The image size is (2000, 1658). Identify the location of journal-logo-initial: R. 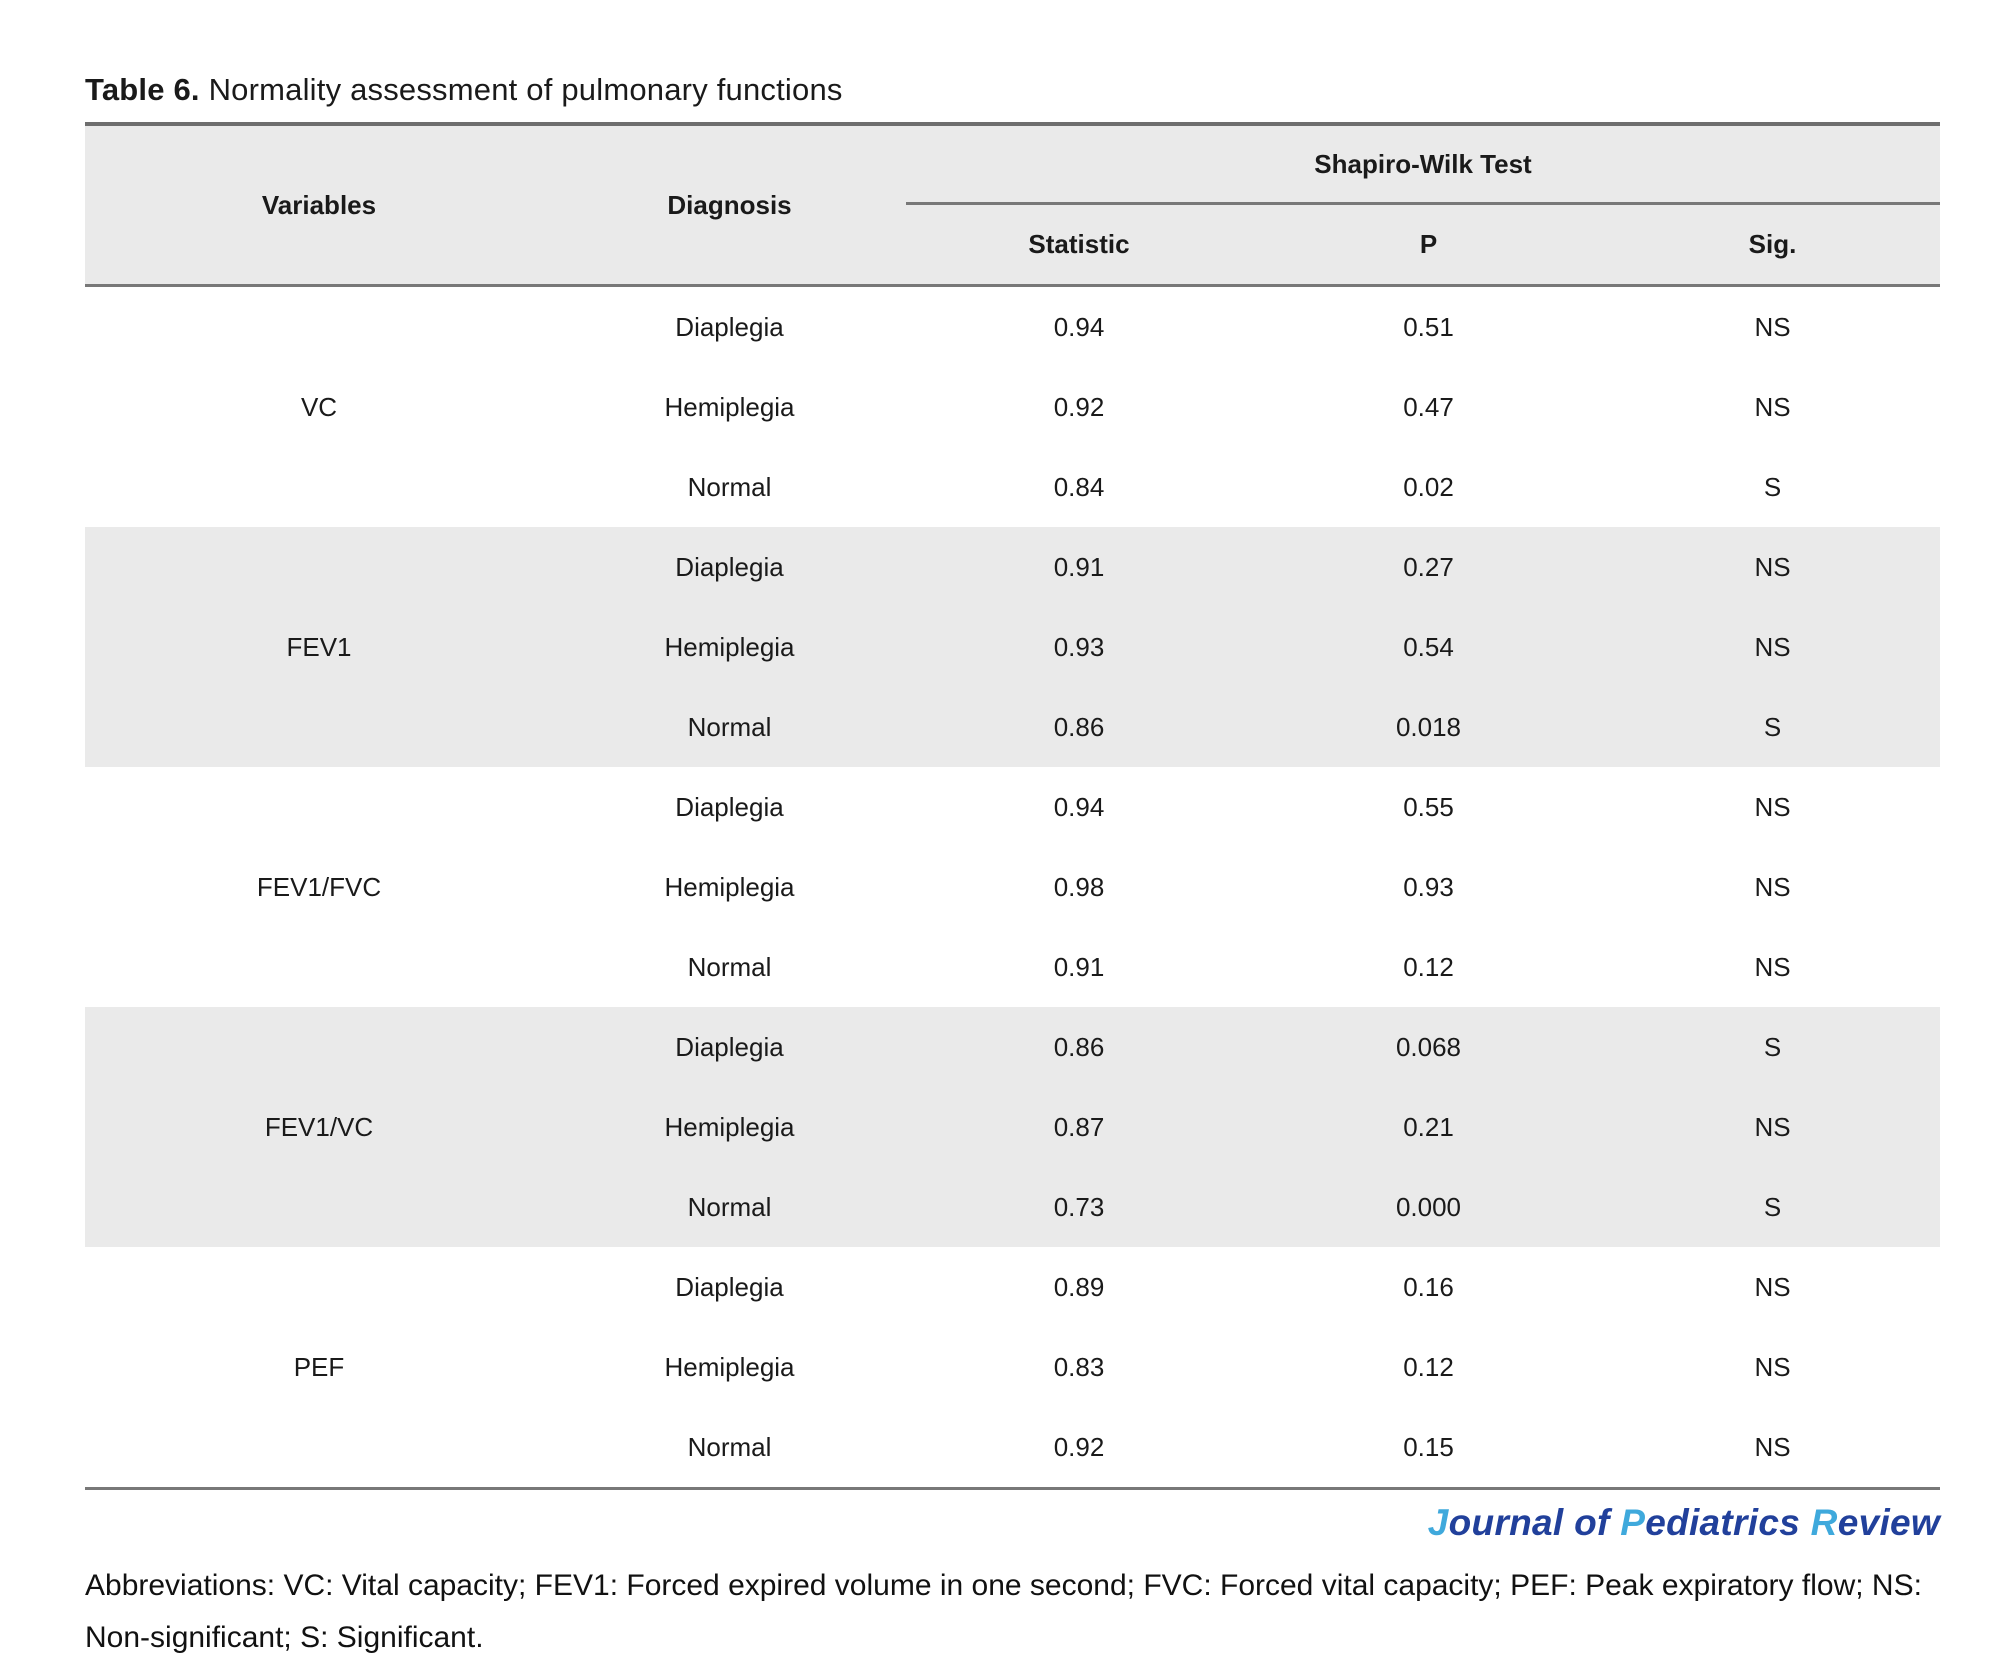
(1824, 1522).